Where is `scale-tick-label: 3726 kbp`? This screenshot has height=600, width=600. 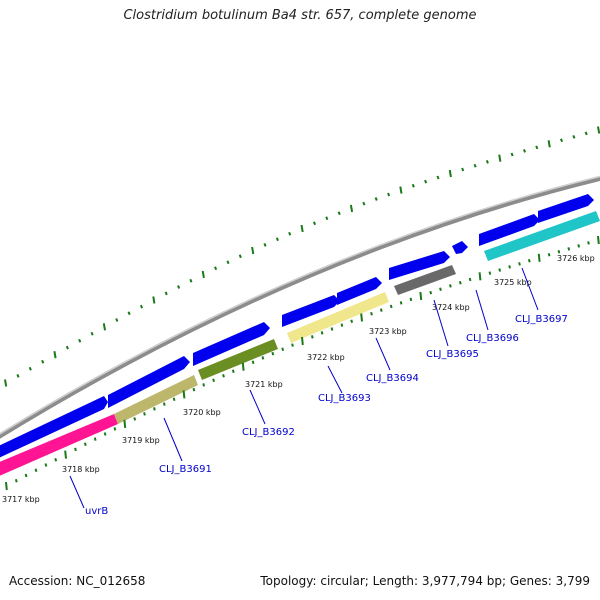 scale-tick-label: 3726 kbp is located at coordinates (576, 258).